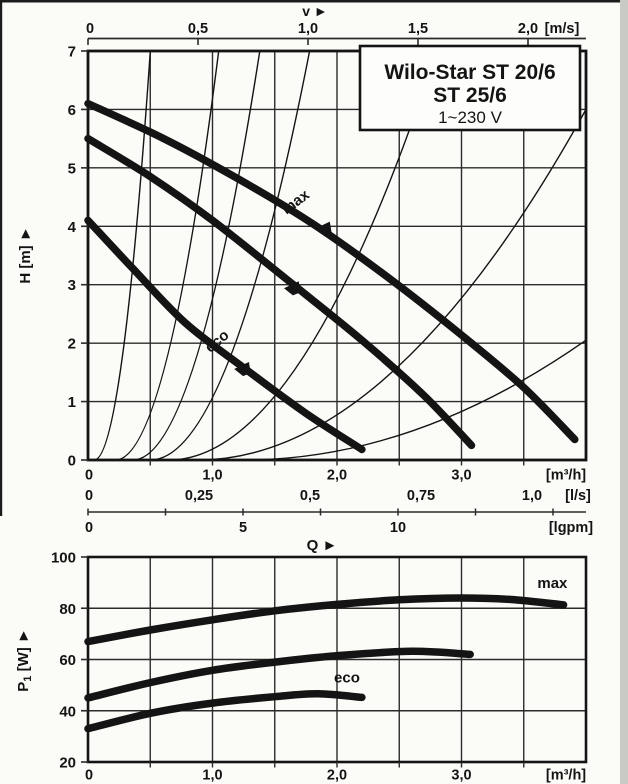 The width and height of the screenshot is (628, 784). Describe the element at coordinates (67, 660) in the screenshot. I see `p-tick-label: 60` at that location.